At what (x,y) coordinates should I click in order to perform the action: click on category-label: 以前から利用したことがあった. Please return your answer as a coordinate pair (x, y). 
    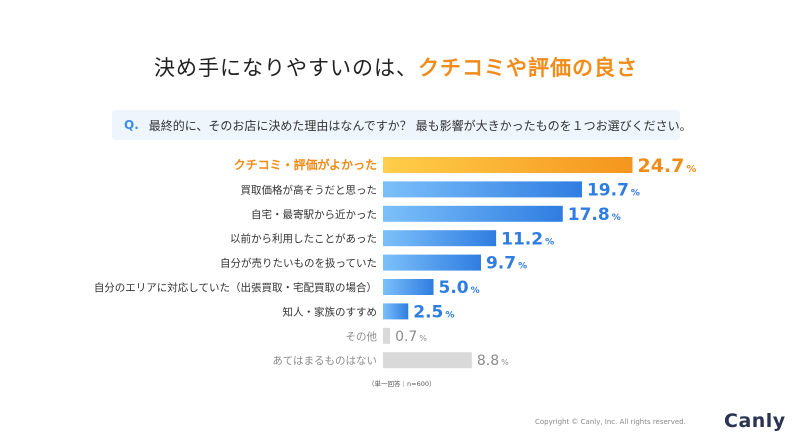
    Looking at the image, I should click on (303, 238).